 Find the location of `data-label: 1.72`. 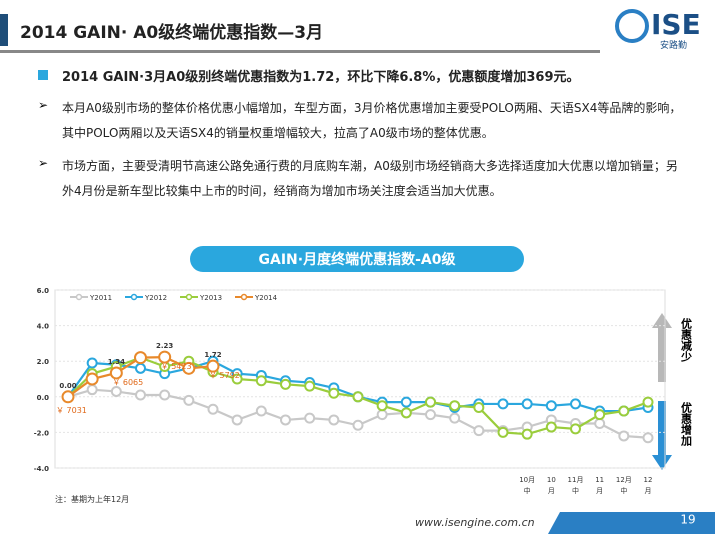

data-label: 1.72 is located at coordinates (212, 355).